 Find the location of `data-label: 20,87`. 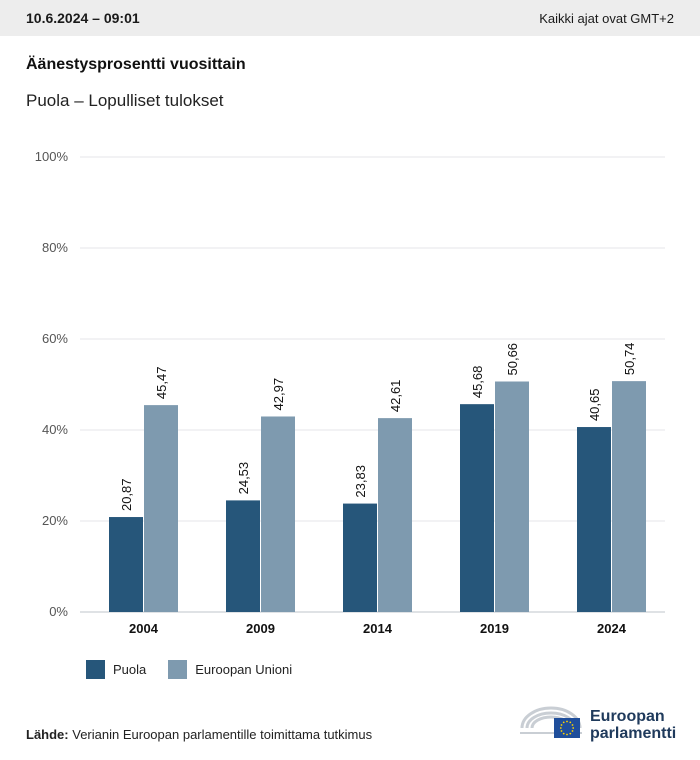

data-label: 20,87 is located at coordinates (126, 494).